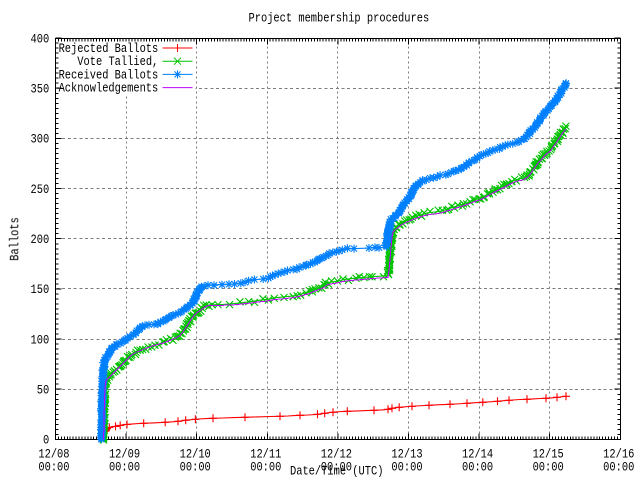 The width and height of the screenshot is (640, 480). I want to click on svg-text: 12/10, so click(195, 454).